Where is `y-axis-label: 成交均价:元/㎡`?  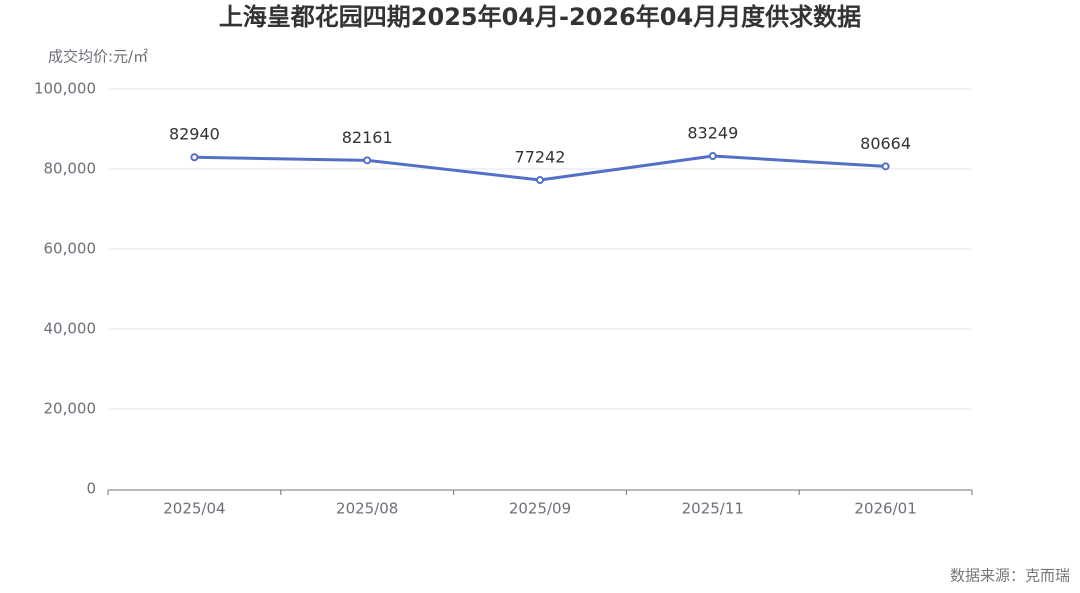
y-axis-label: 成交均价:元/㎡ is located at coordinates (98, 57).